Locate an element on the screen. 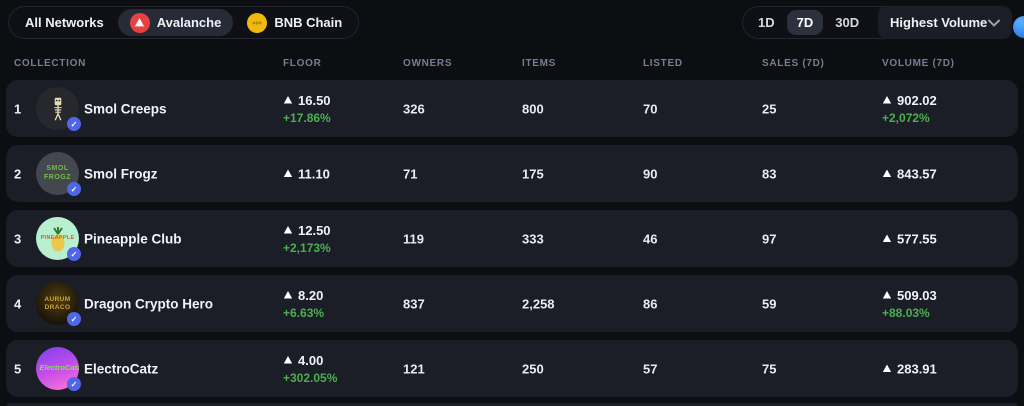  sales-cell: 97 is located at coordinates (769, 238).